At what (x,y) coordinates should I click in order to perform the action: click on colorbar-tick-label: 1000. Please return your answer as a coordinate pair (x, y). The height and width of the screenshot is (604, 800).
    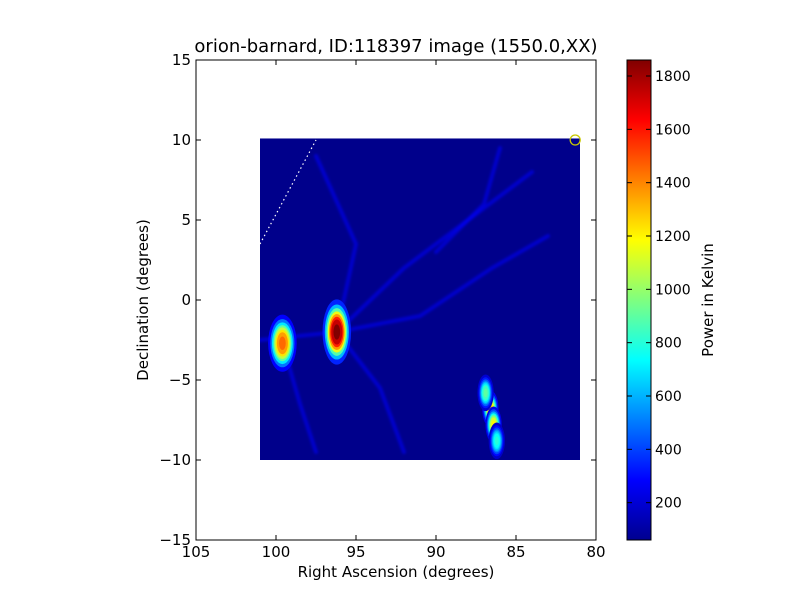
    Looking at the image, I should click on (673, 290).